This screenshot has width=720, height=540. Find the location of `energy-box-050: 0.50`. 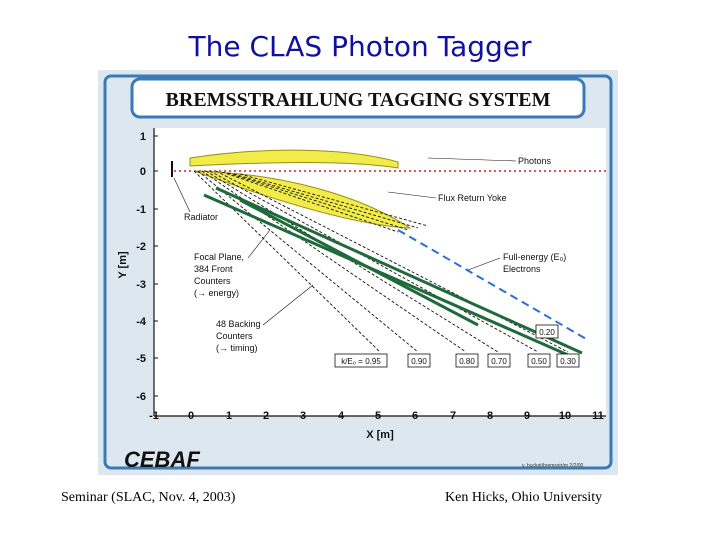

energy-box-050: 0.50 is located at coordinates (539, 360).